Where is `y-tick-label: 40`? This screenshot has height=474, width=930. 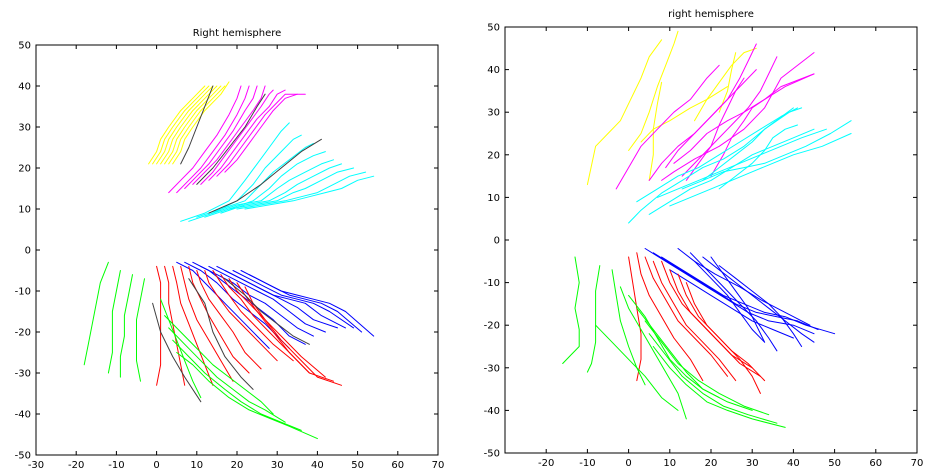 y-tick-label: 40 is located at coordinates (493, 70).